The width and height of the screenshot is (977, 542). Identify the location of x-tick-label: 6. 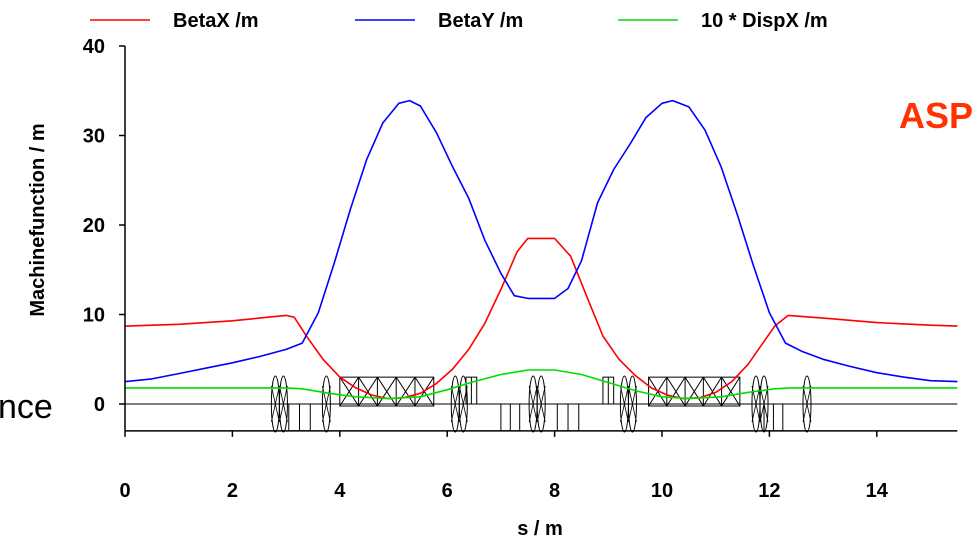
(447, 491).